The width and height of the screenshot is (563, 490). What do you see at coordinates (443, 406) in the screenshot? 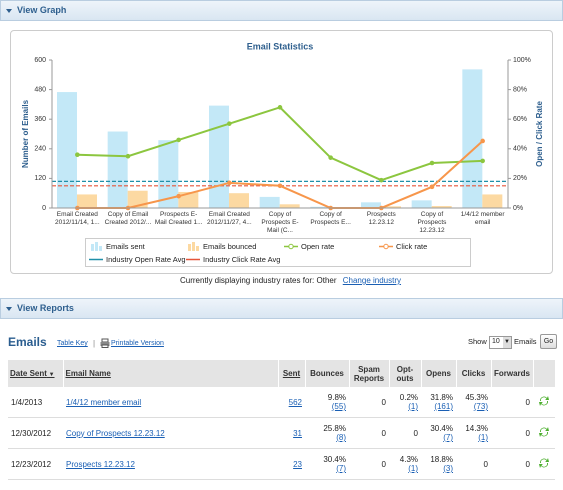
I see `cell-count: (161)` at bounding box center [443, 406].